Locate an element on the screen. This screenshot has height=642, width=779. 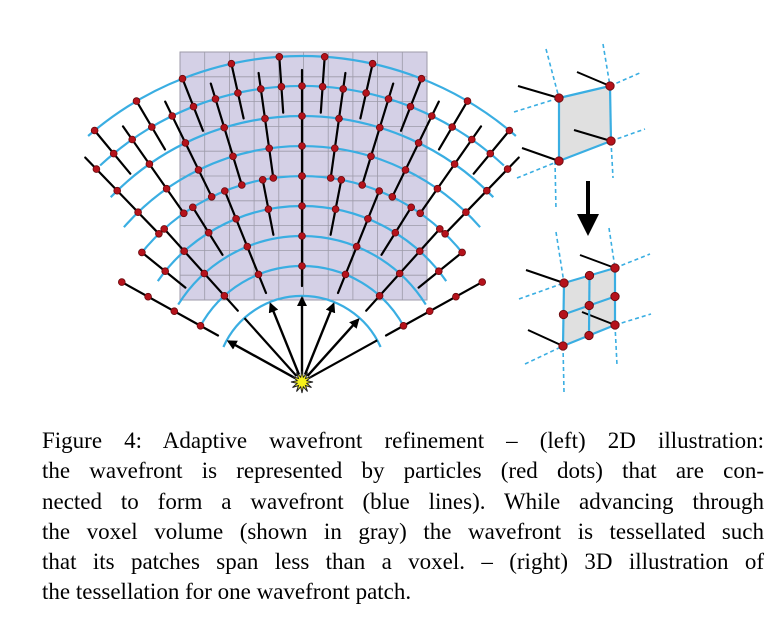
right-panel-3d-illustration is located at coordinates (582, 218).